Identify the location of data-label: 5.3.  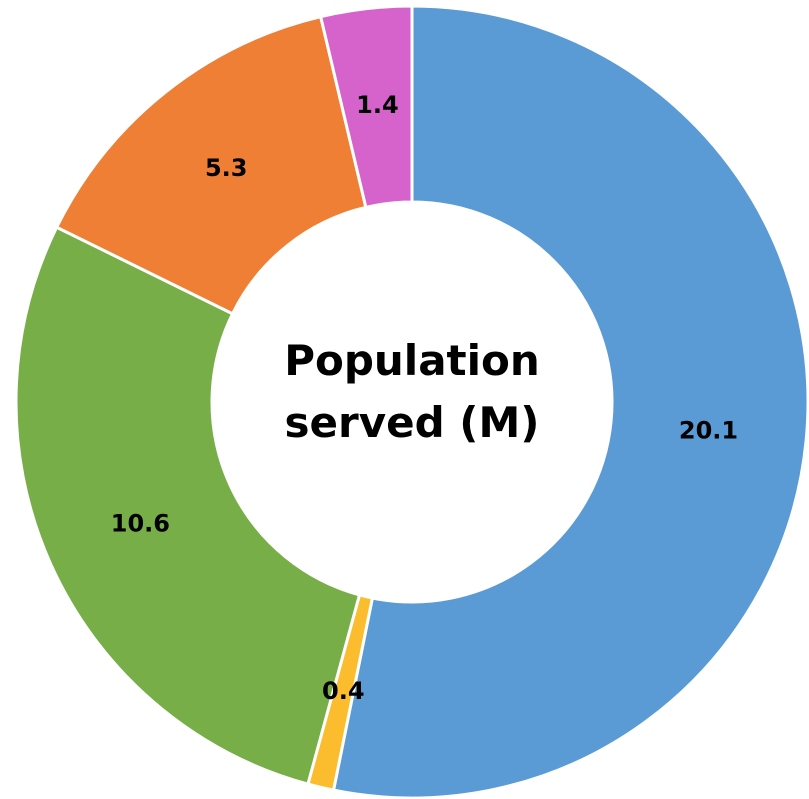
(226, 168).